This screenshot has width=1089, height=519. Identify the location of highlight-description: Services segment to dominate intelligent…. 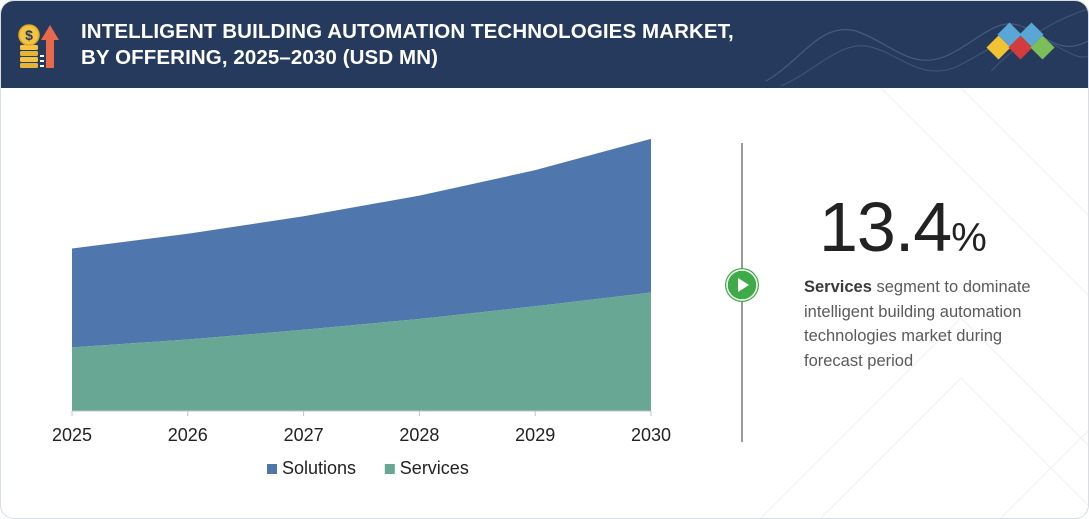
(934, 324).